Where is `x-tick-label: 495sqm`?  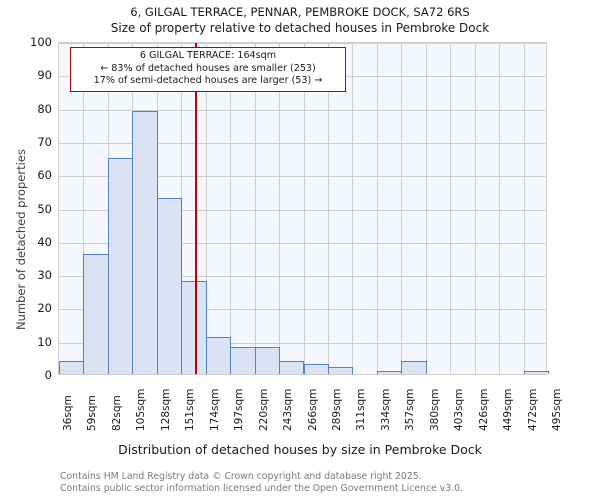
x-tick-label: 495sqm is located at coordinates (557, 409).